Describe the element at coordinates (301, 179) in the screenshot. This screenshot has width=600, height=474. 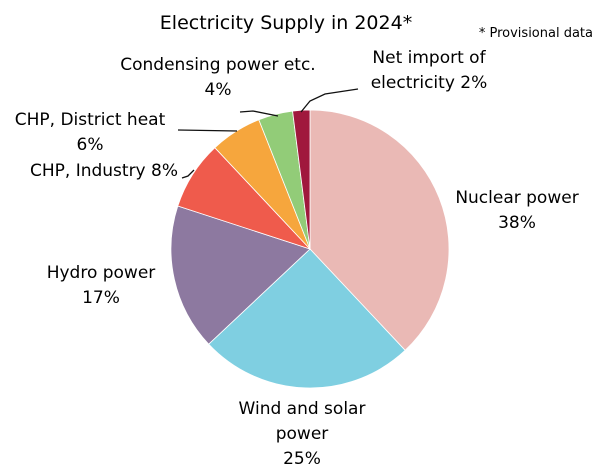
I see `pie-slice-net-import` at that location.